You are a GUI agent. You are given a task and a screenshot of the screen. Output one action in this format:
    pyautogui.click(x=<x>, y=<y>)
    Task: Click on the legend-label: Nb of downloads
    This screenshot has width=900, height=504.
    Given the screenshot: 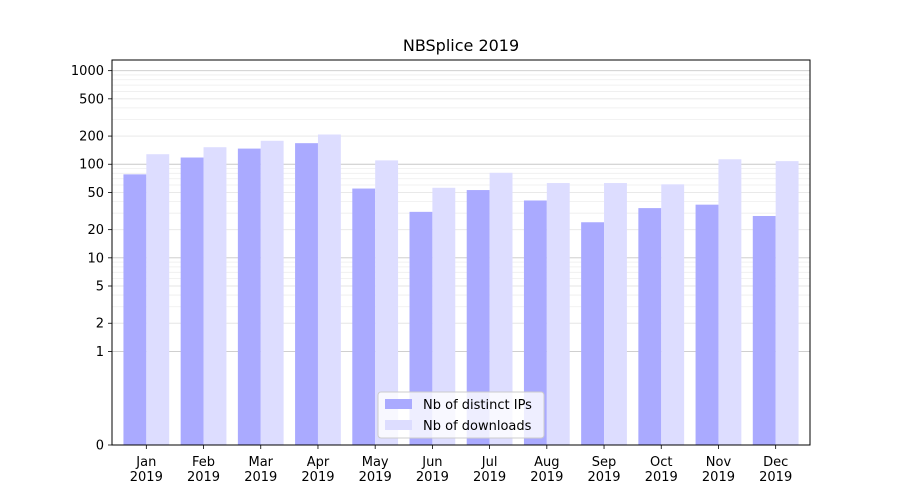 What is the action you would take?
    pyautogui.click(x=477, y=426)
    